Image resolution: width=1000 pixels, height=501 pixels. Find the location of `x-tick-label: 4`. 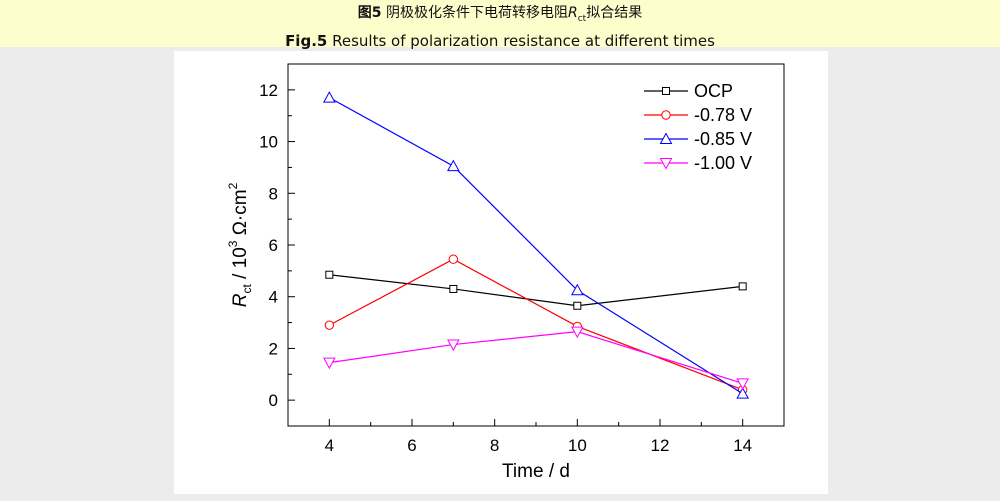

x-tick-label: 4 is located at coordinates (329, 445).